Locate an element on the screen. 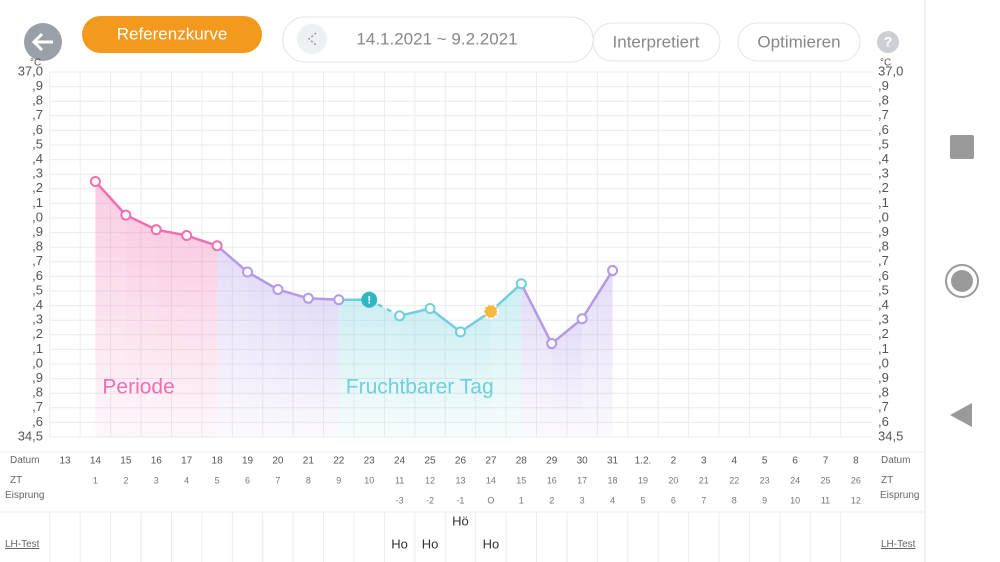 This screenshot has width=1000, height=562. date-label: 21 is located at coordinates (309, 461).